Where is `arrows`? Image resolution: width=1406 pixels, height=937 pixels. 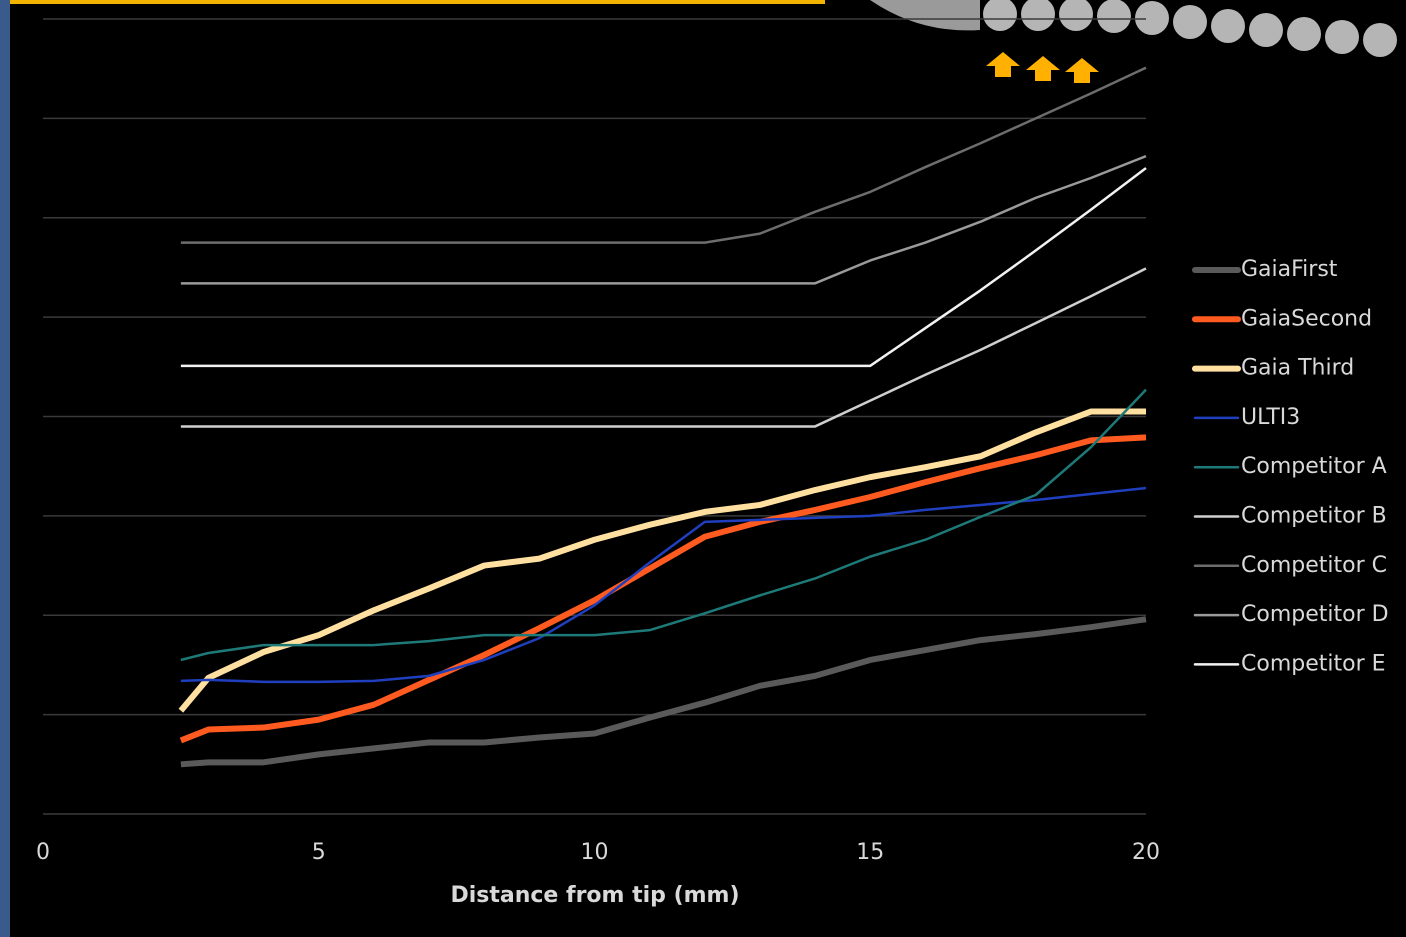 arrows is located at coordinates (1042, 67).